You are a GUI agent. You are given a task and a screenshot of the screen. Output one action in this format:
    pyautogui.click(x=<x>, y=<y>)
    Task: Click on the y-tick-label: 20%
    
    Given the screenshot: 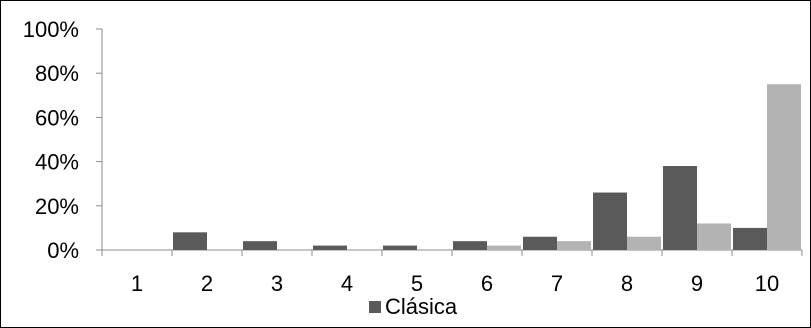 What is the action you would take?
    pyautogui.click(x=57, y=206)
    